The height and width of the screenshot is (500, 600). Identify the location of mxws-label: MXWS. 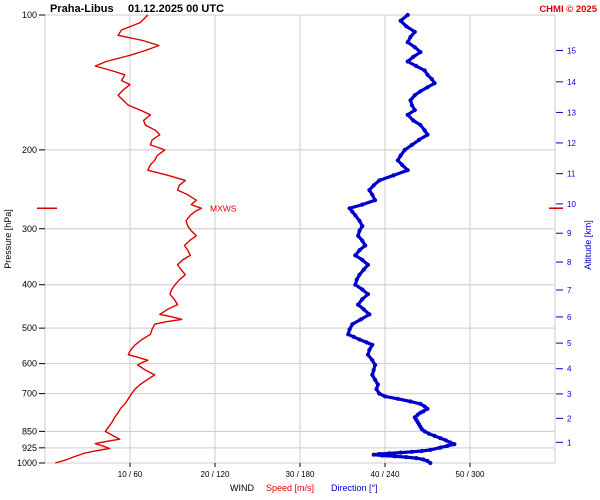
(223, 208).